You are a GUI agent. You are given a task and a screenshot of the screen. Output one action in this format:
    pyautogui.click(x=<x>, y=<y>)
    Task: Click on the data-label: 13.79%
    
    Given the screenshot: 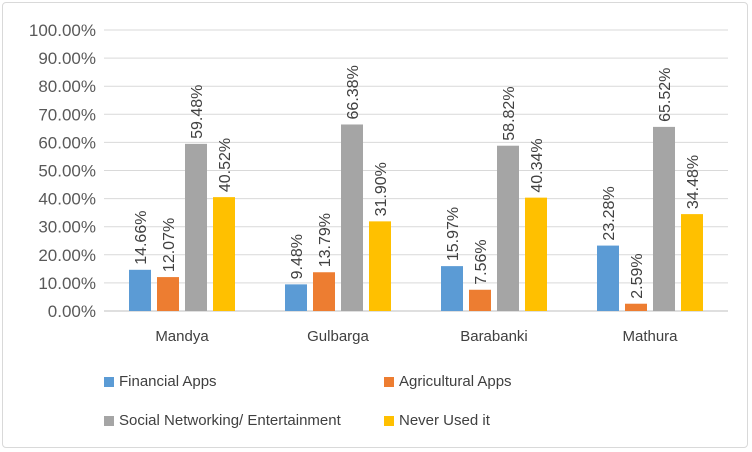 What is the action you would take?
    pyautogui.click(x=325, y=240)
    